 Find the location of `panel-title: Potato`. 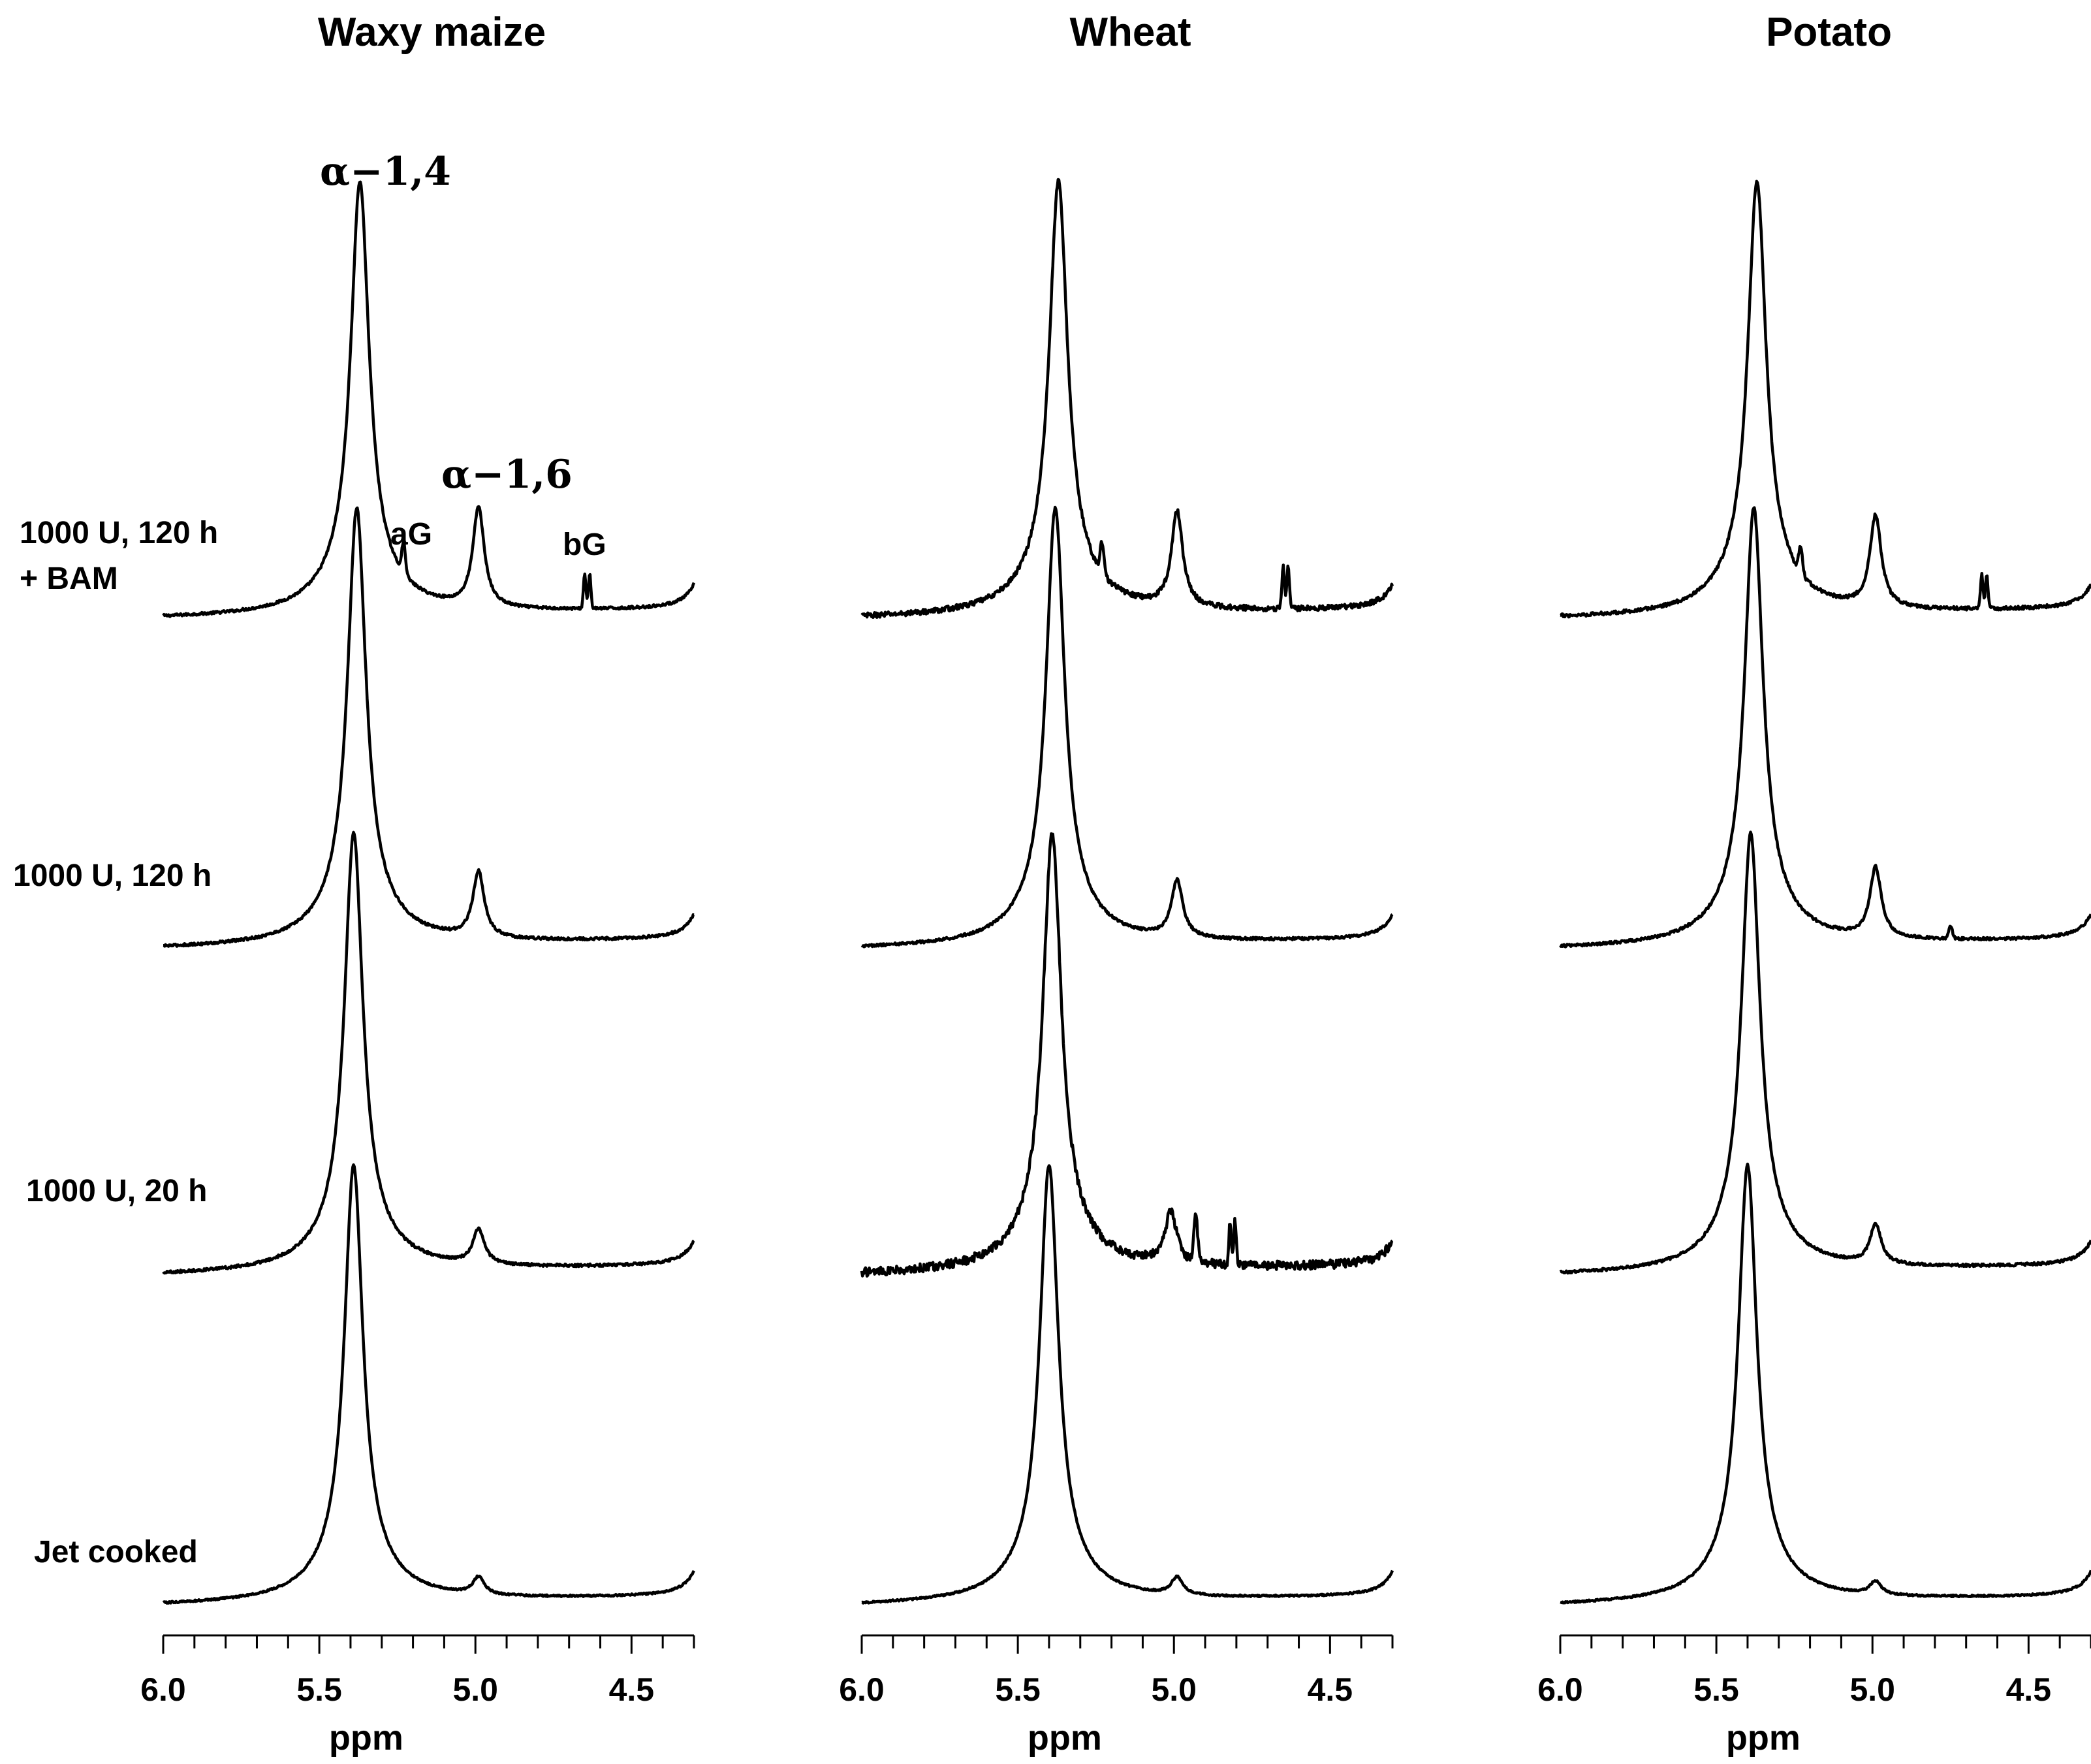

panel-title: Potato is located at coordinates (1829, 33).